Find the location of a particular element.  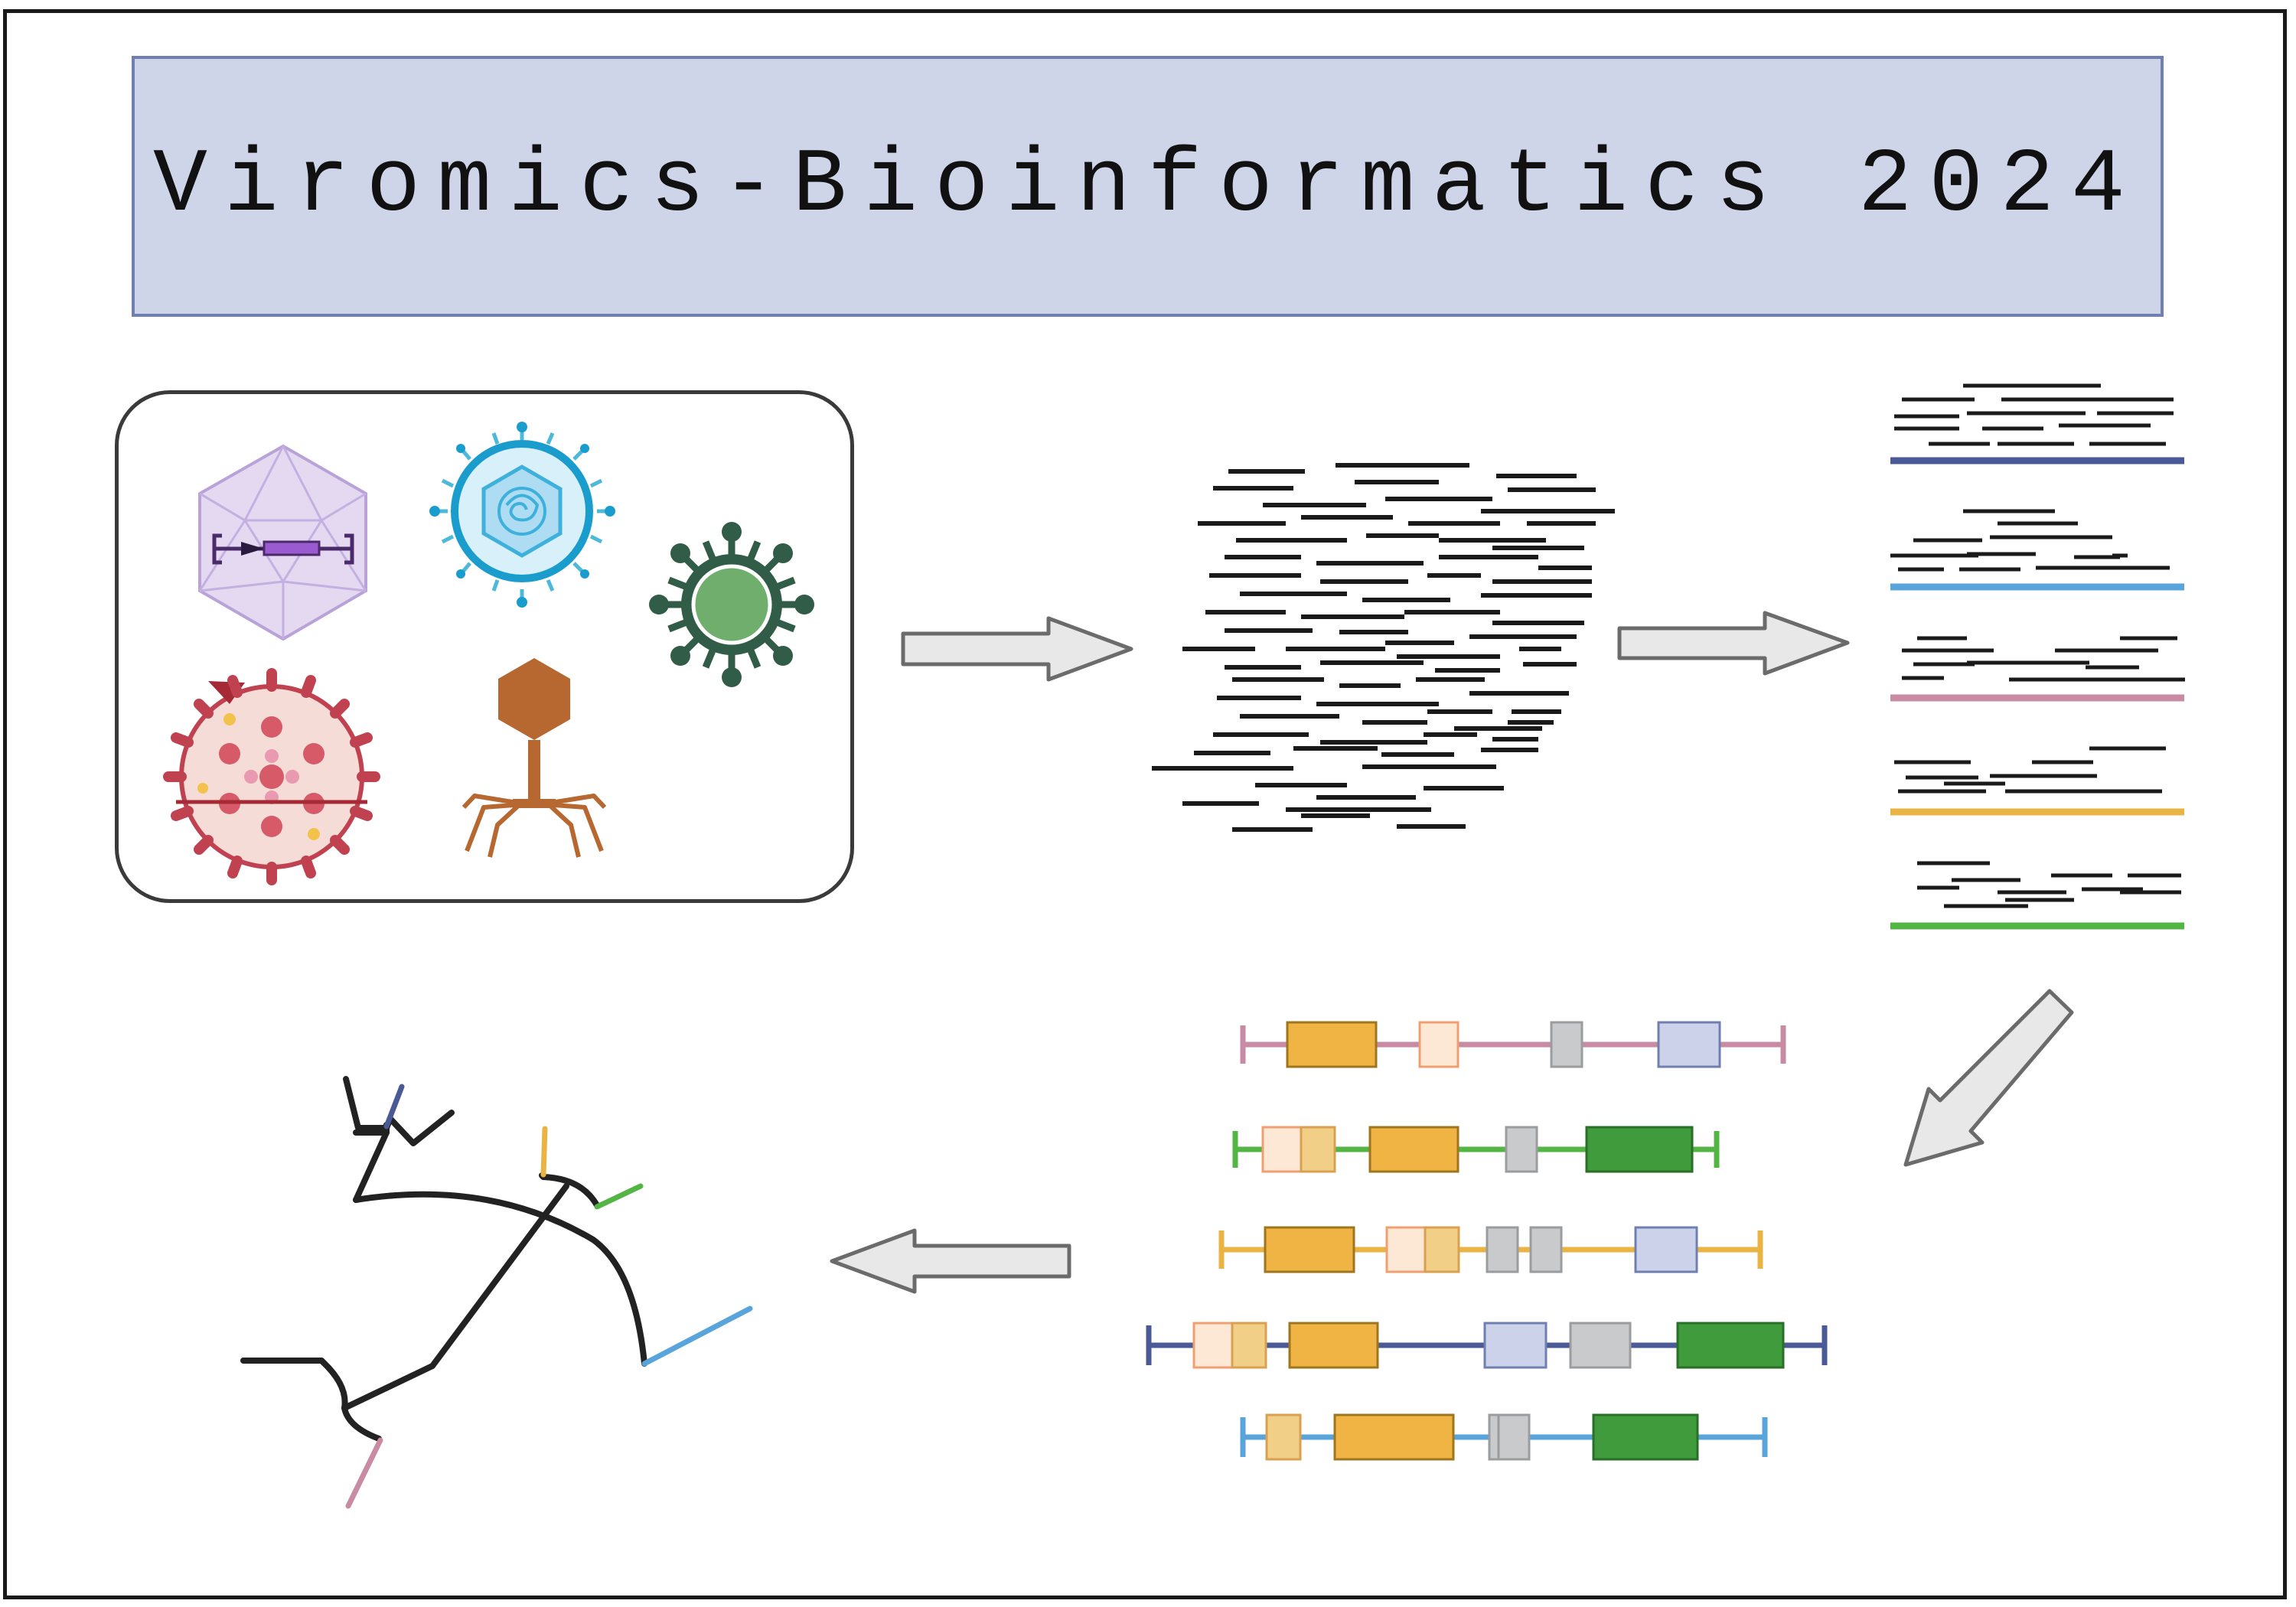

herpes-virion-icon is located at coordinates (522, 515).